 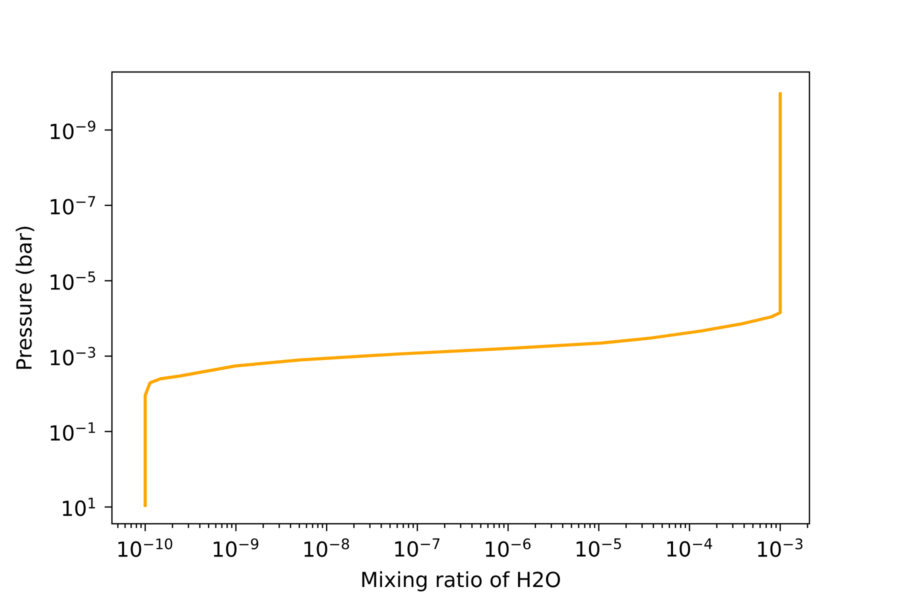 I want to click on x-tick-label: 10$^{−4}$, so click(x=689, y=547).